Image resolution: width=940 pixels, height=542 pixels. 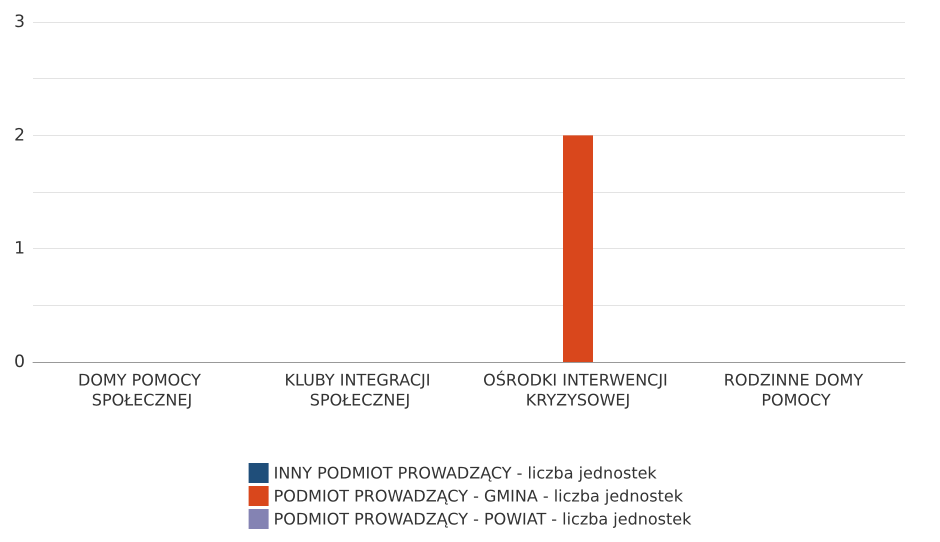 I want to click on legend-label: PODMIOT PROWADZĄCY - GMINA - liczba jednostek, so click(x=479, y=496).